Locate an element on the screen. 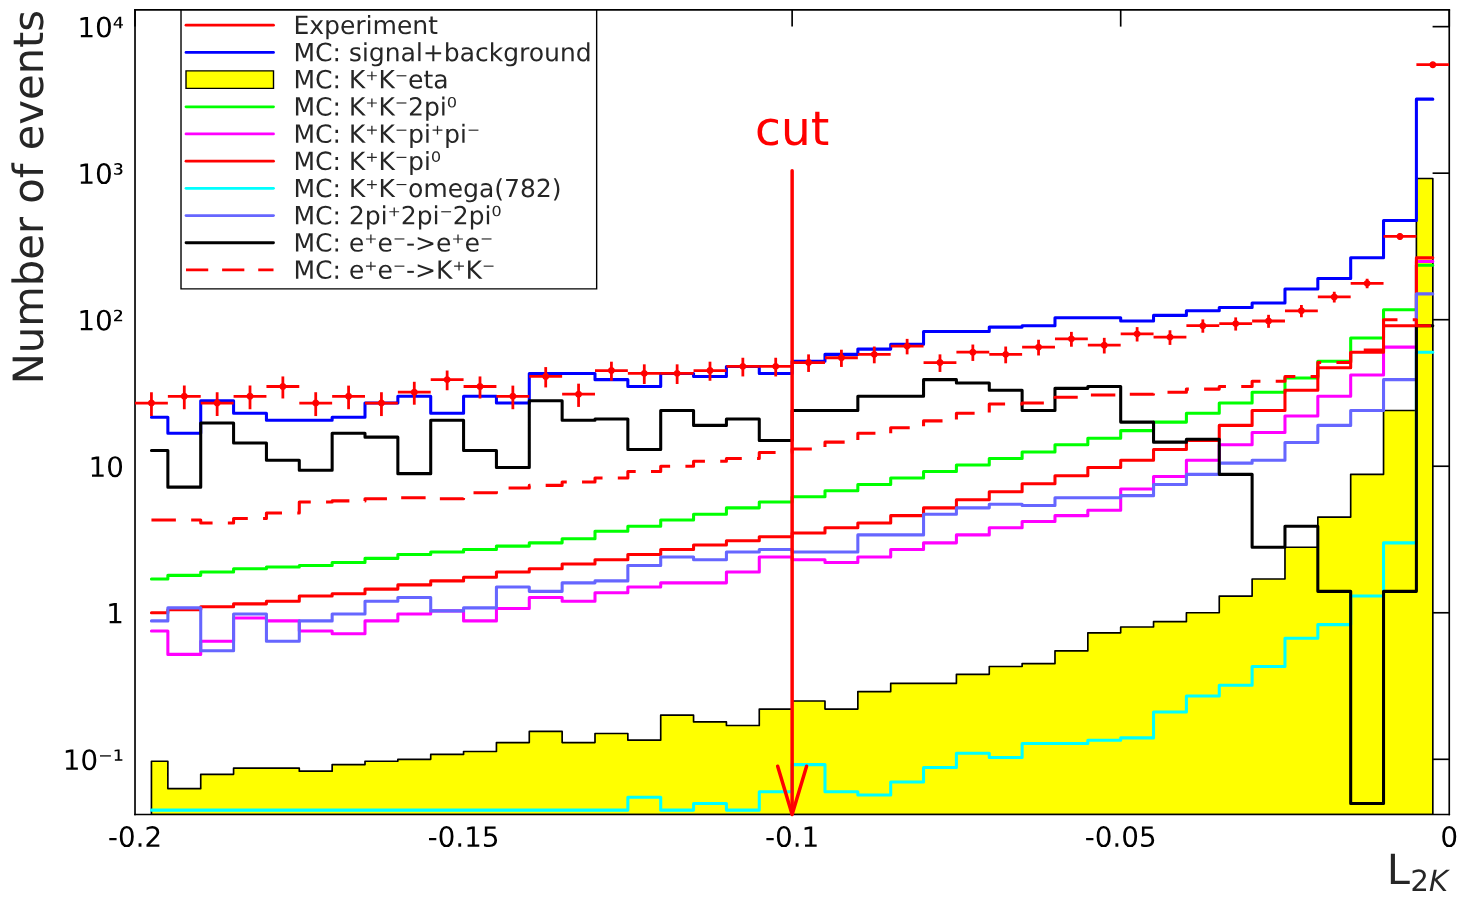  x-tick-label: -0.15 is located at coordinates (463, 837).